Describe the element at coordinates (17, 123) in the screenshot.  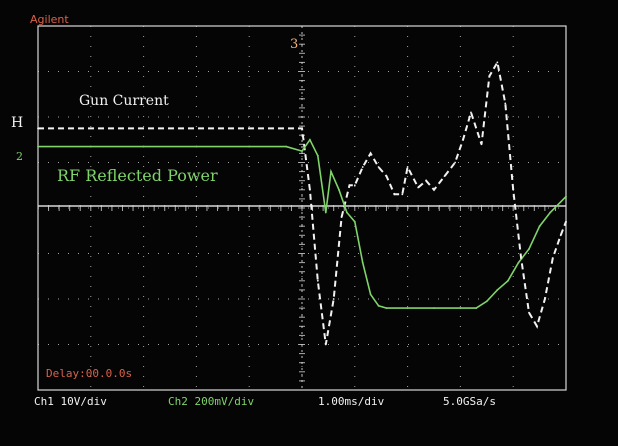
I see `channel1-ground-marker: H` at that location.